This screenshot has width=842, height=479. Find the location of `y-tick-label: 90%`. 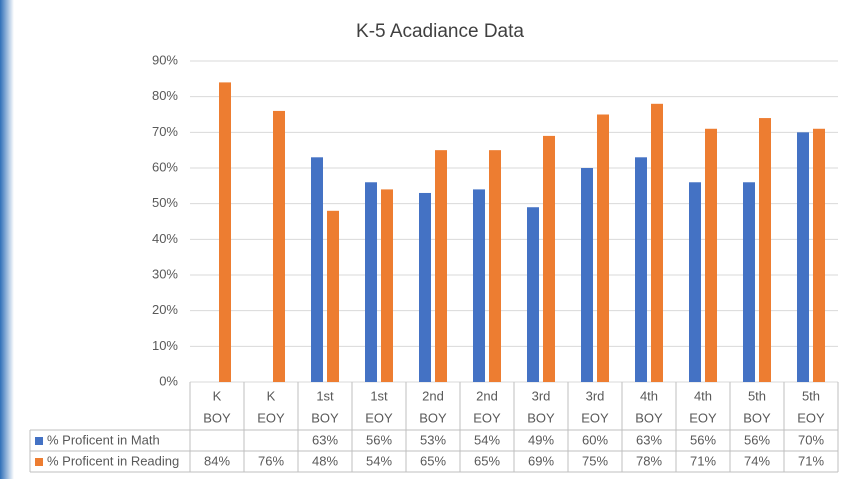

y-tick-label: 90% is located at coordinates (165, 59).